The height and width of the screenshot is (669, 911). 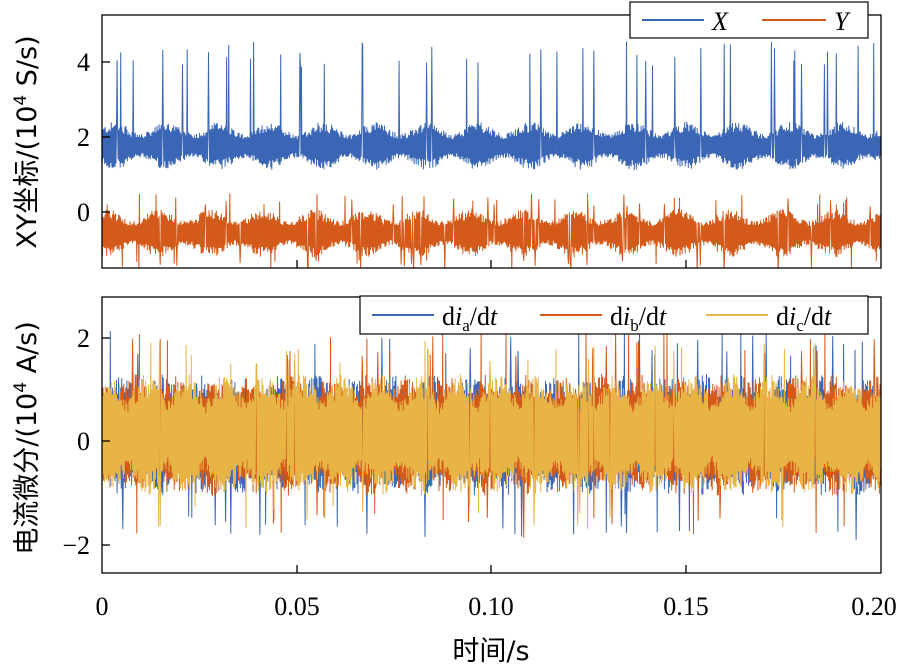 I want to click on top-ytick-label-1: 2, so click(x=83, y=137).